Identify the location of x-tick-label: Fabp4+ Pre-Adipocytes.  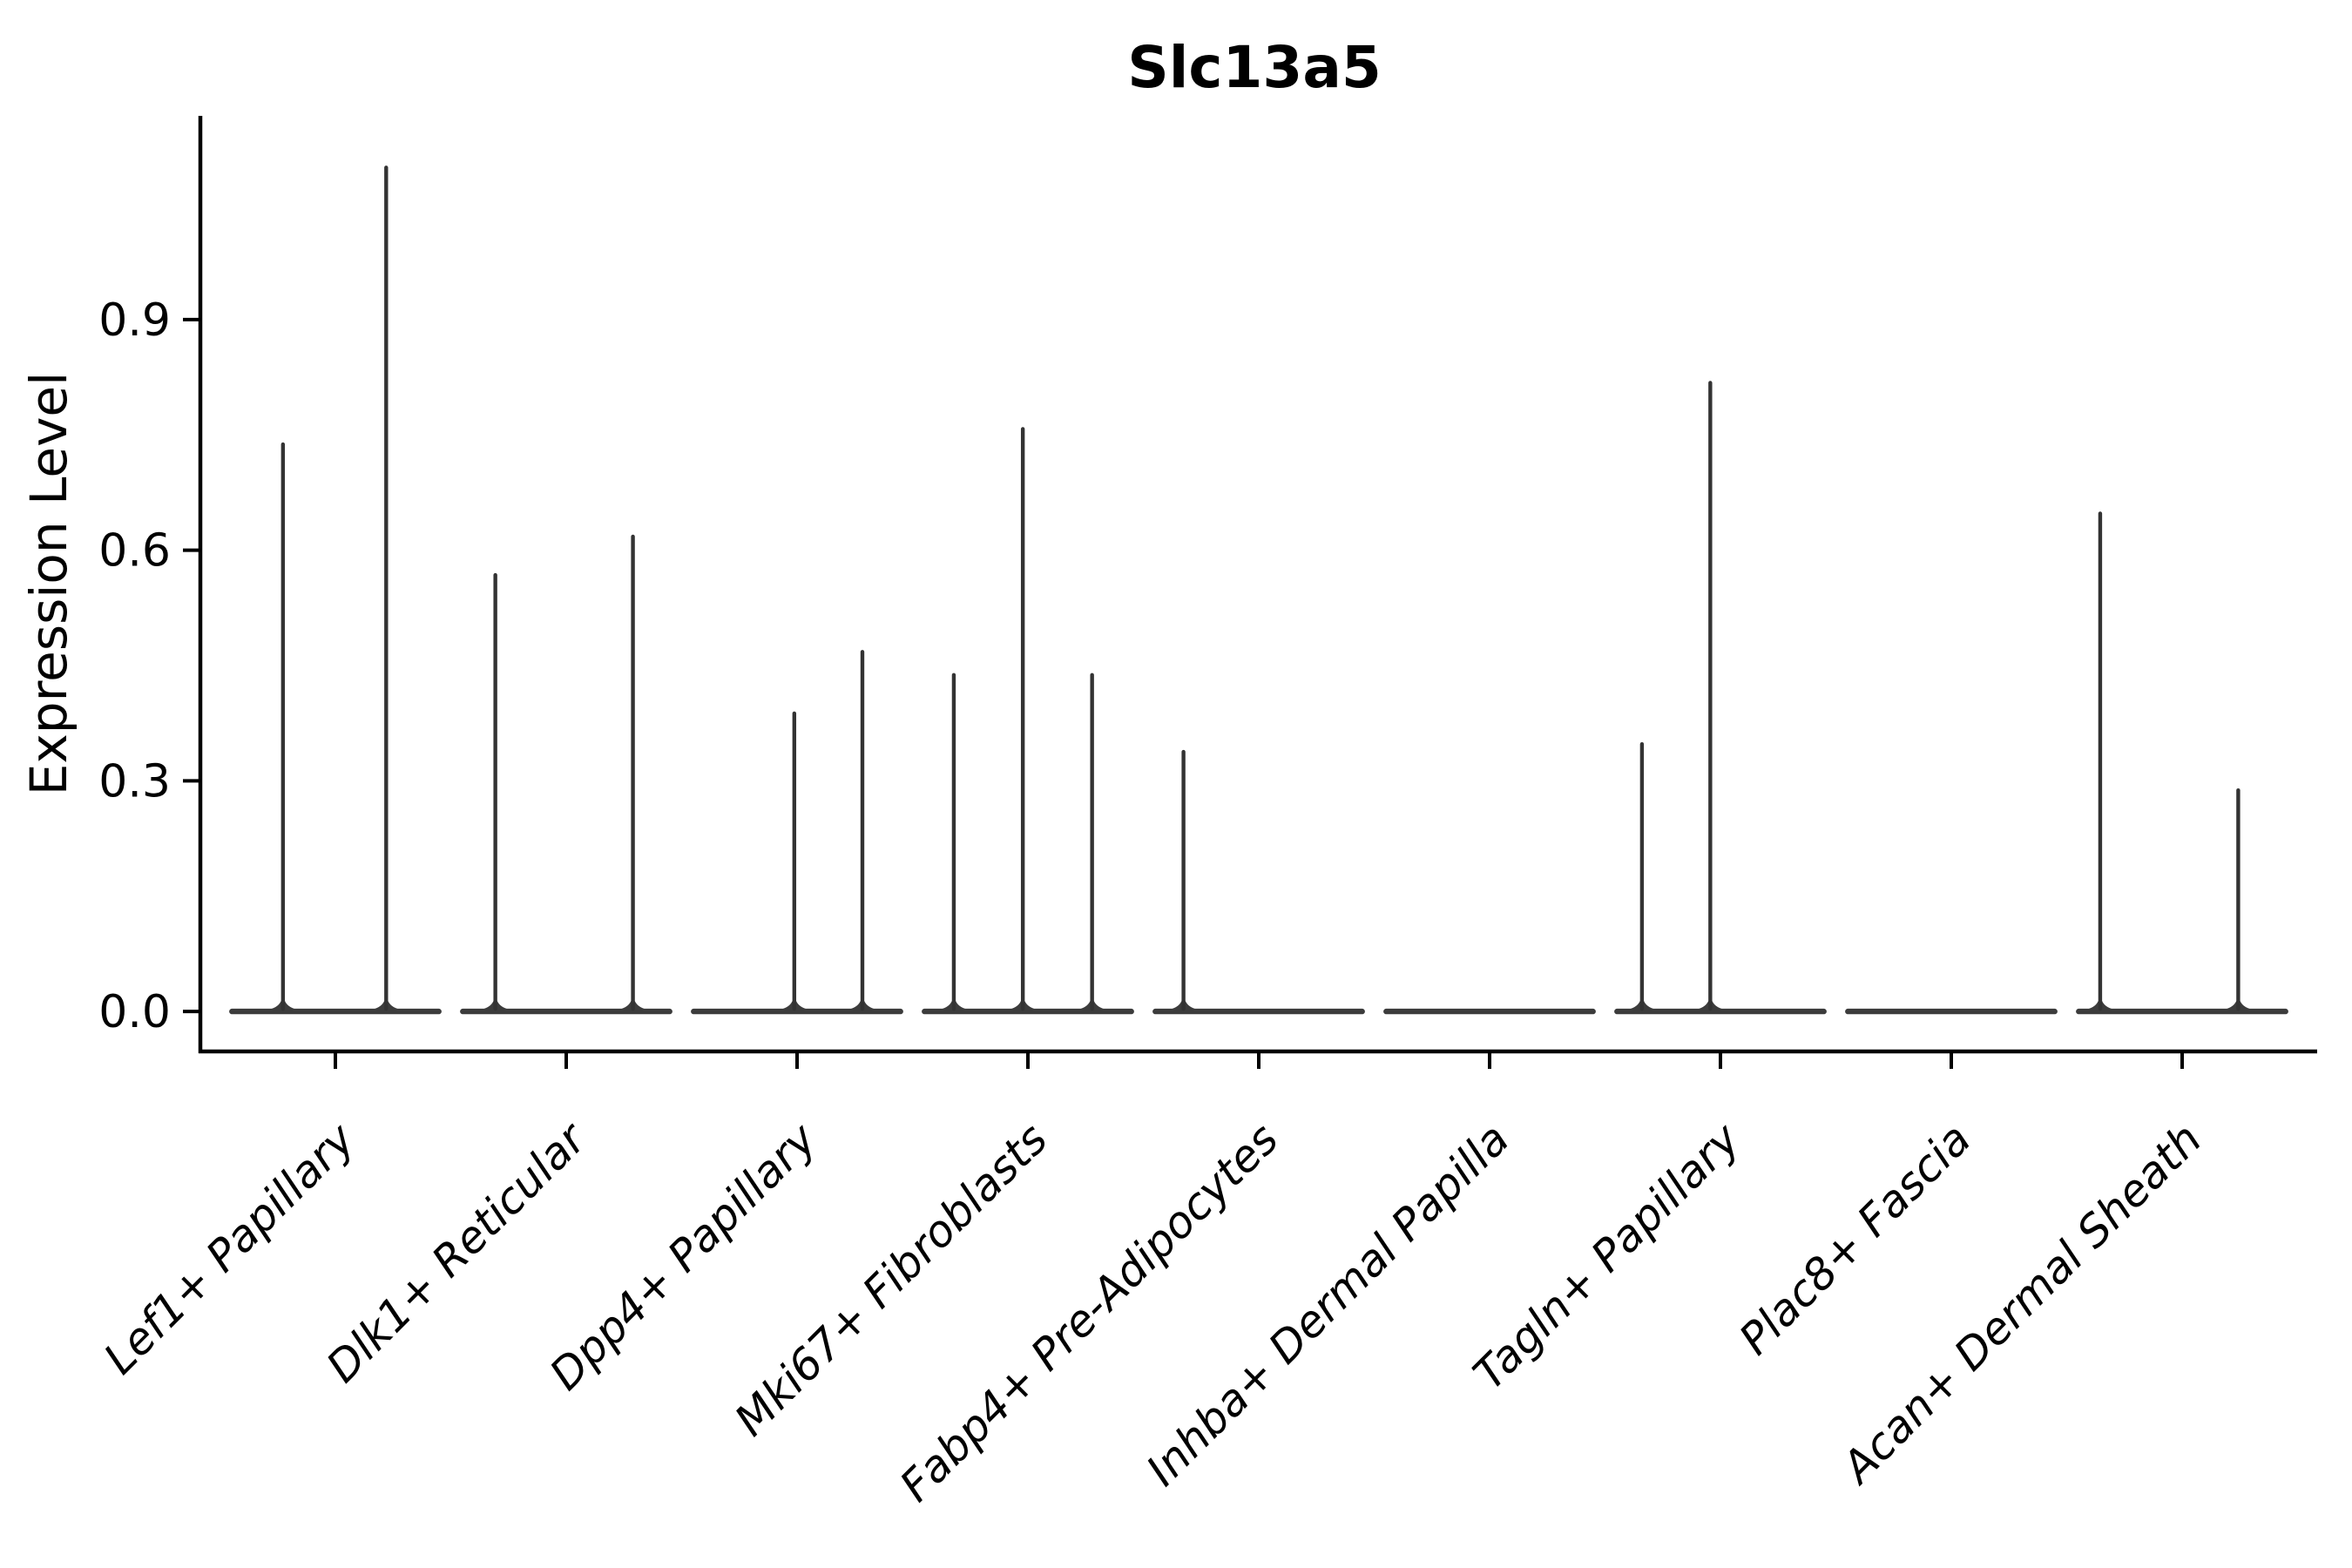
(1089, 1312).